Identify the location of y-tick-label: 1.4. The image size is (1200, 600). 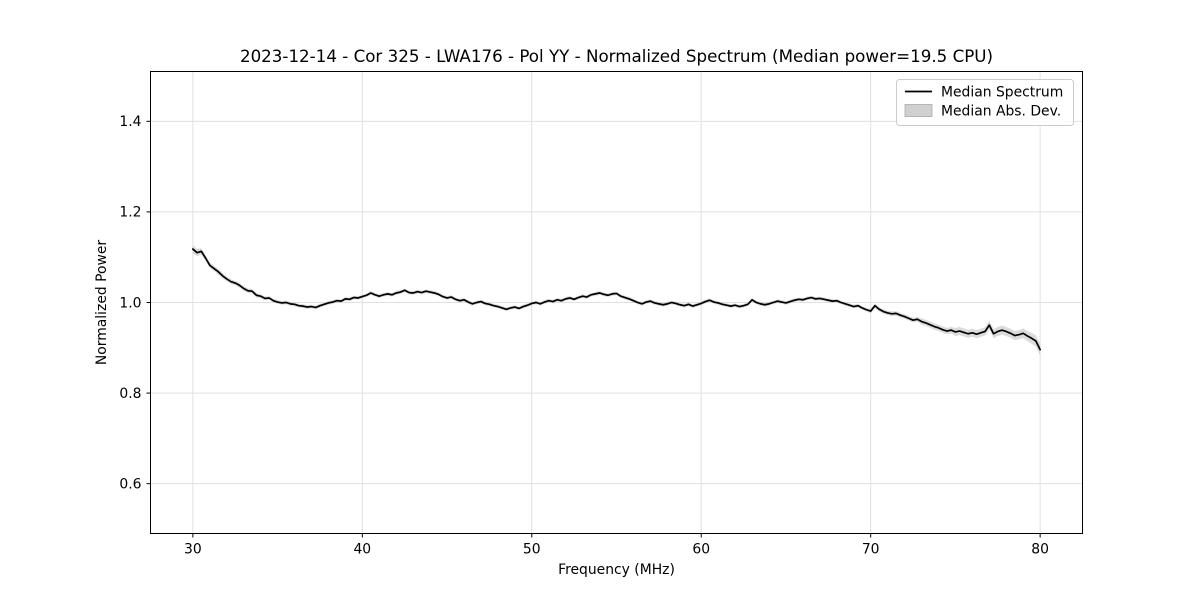
(130, 122).